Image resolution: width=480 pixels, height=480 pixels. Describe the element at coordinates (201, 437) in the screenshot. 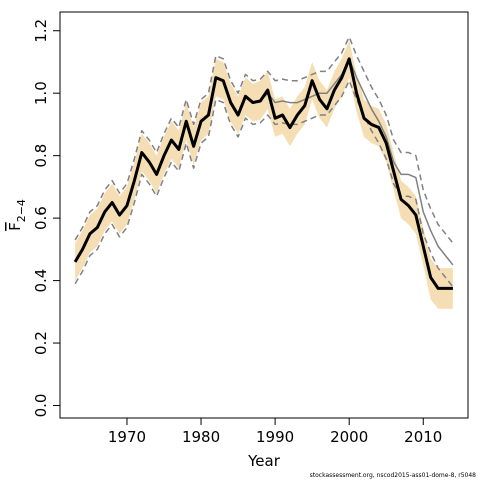

I see `x-tick-label: 1980` at that location.